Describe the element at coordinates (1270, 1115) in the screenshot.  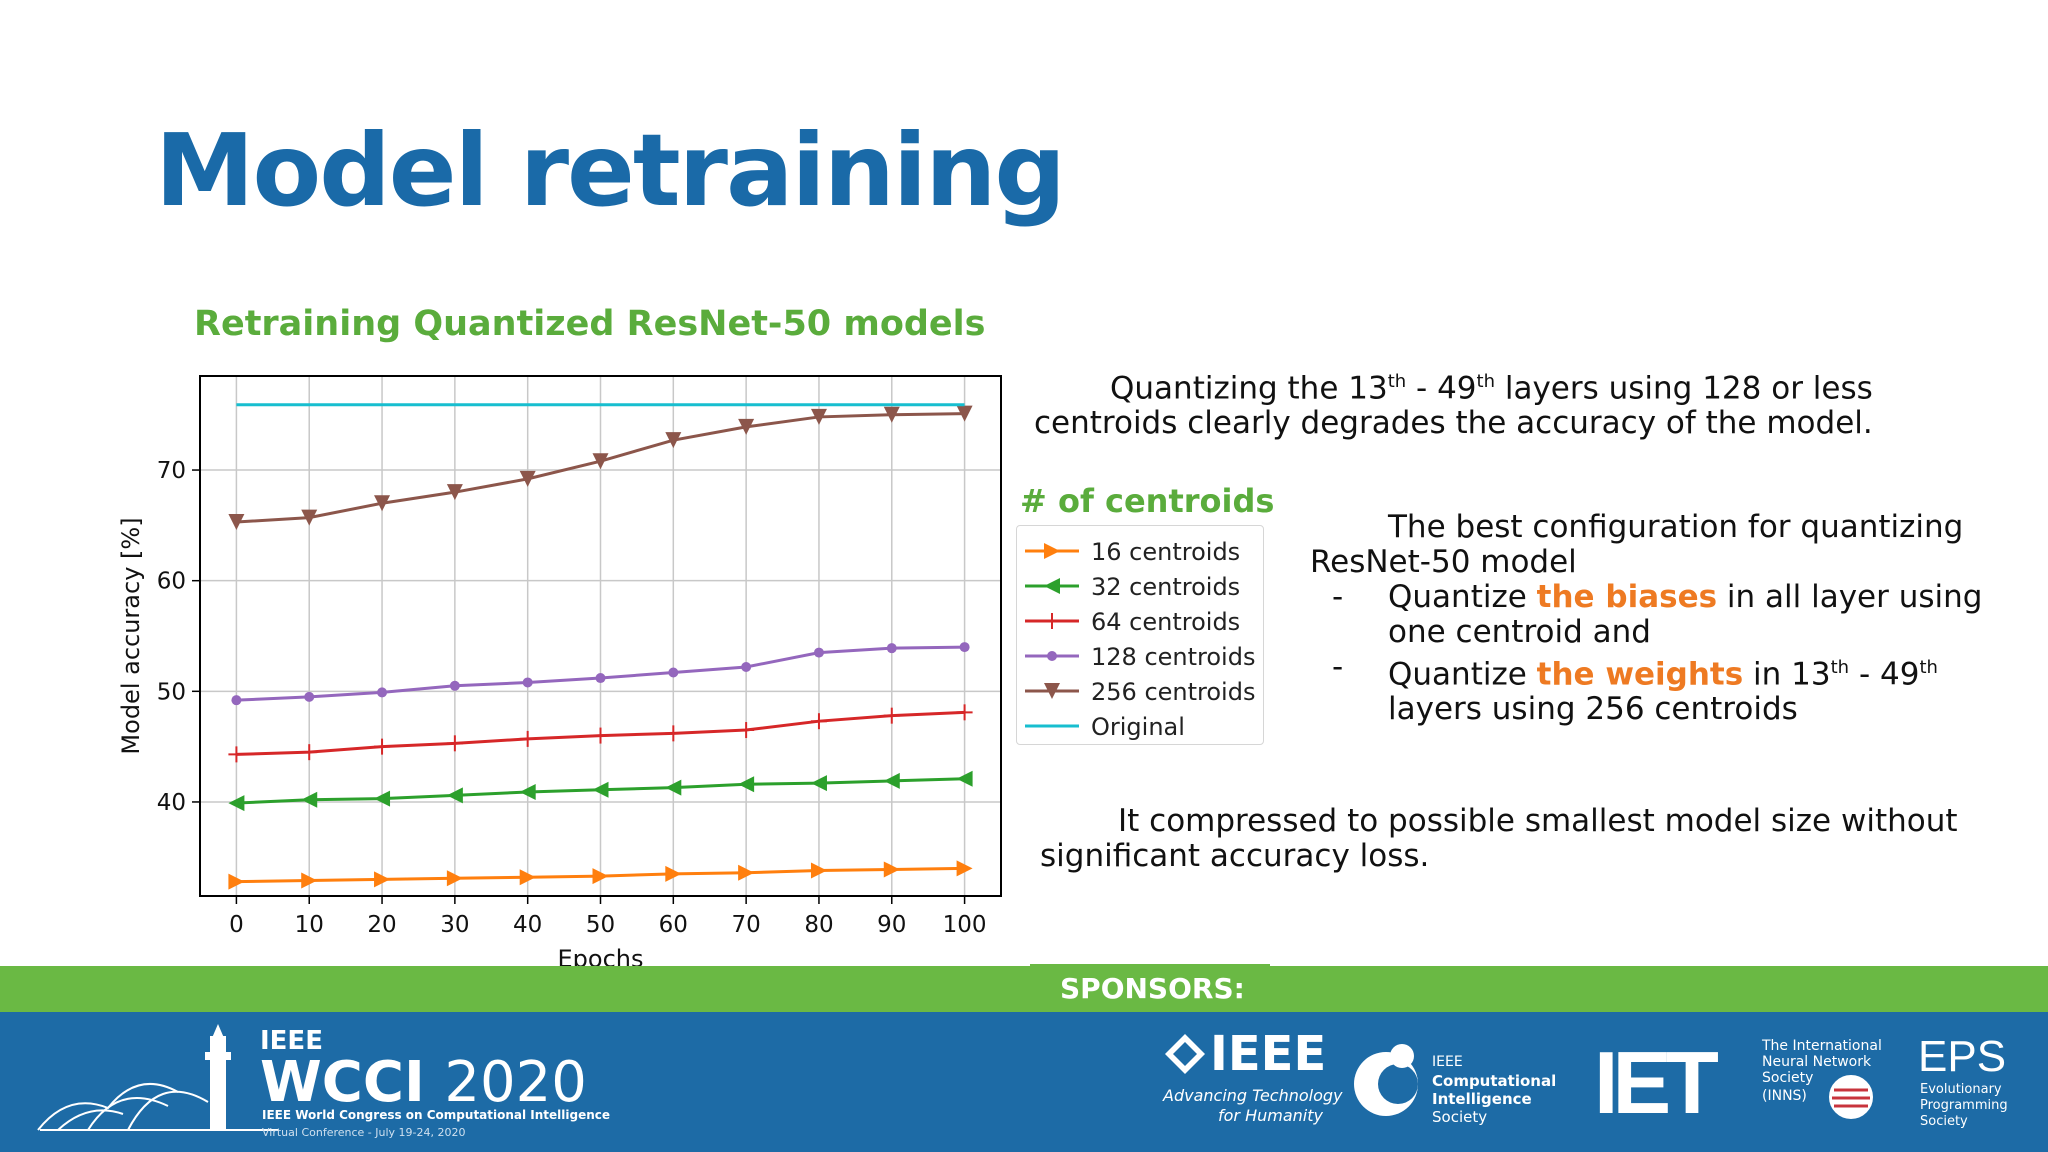
I see `ieee-tagline-2: for Humanity` at that location.